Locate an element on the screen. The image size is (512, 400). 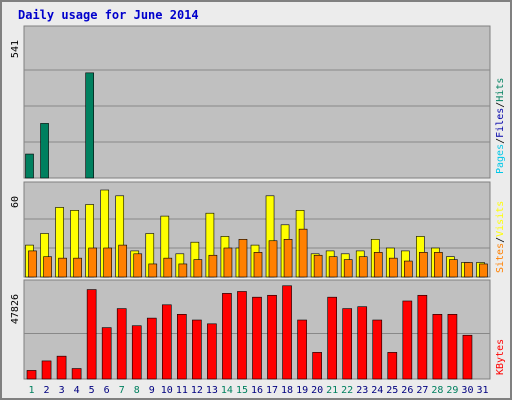
x-tick-label: 19 is located at coordinates (302, 390).